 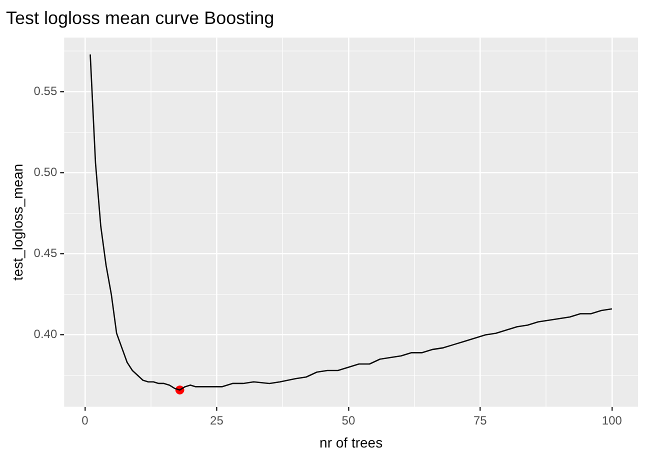 I want to click on x-axis-title: nr of trees, so click(x=351, y=442).